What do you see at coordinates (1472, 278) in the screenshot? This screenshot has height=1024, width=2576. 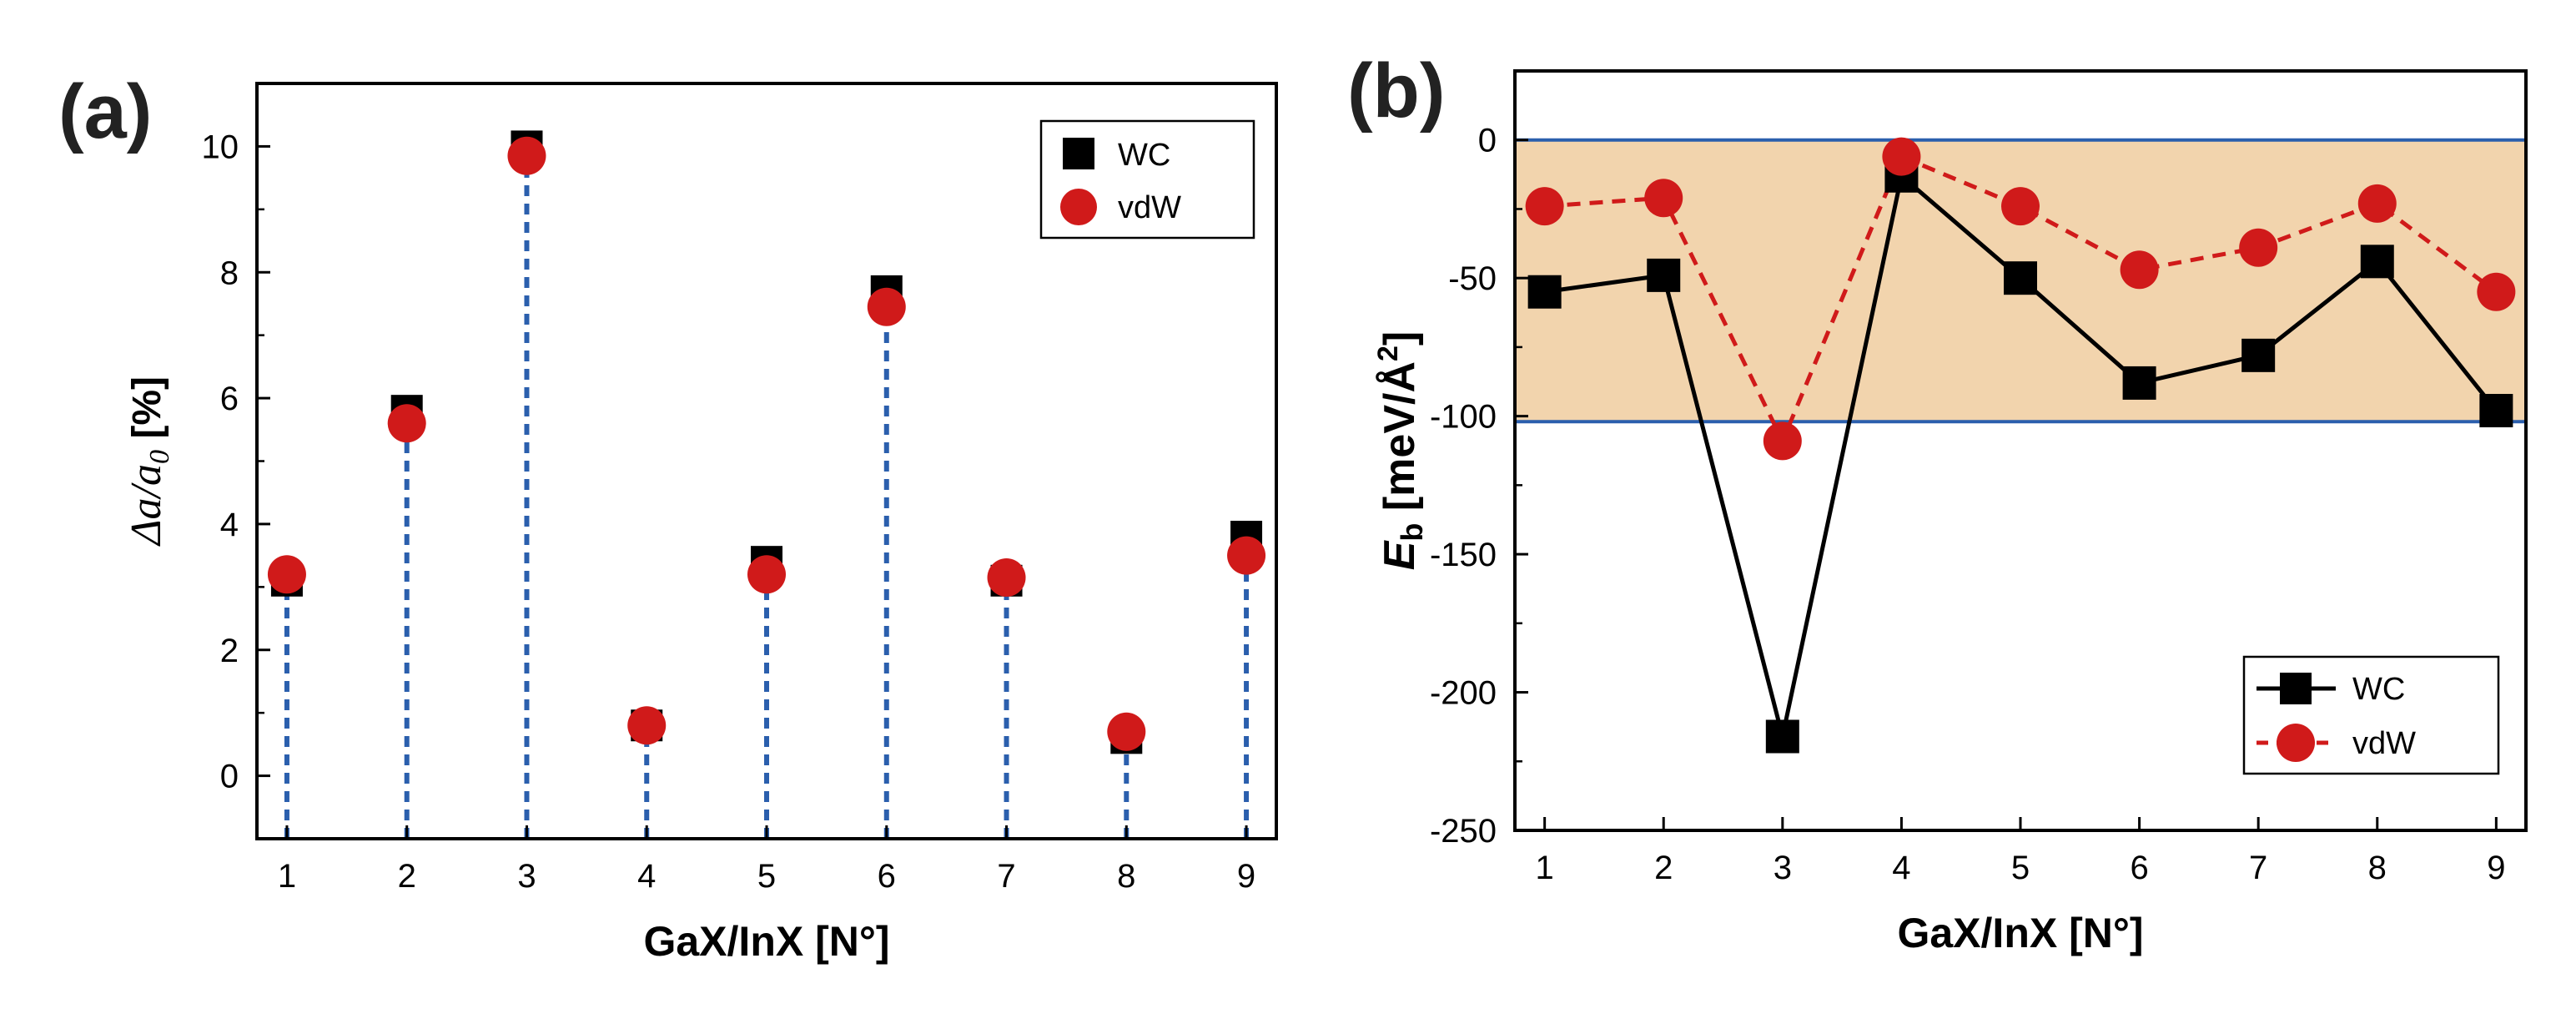 I see `panel-b-y-tick-label: -50` at bounding box center [1472, 278].